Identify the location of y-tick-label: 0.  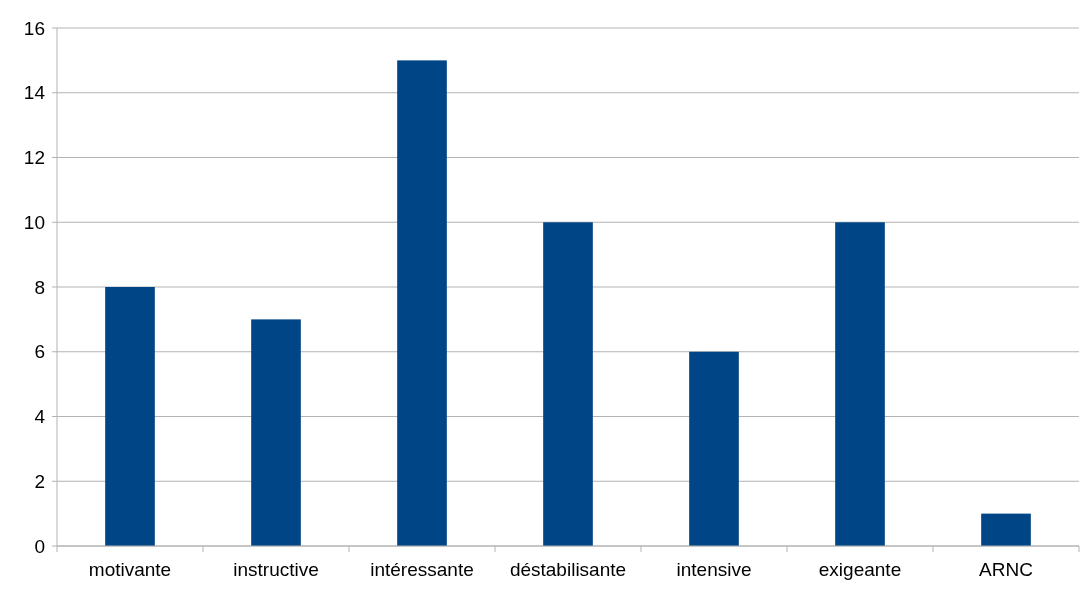
(39, 546).